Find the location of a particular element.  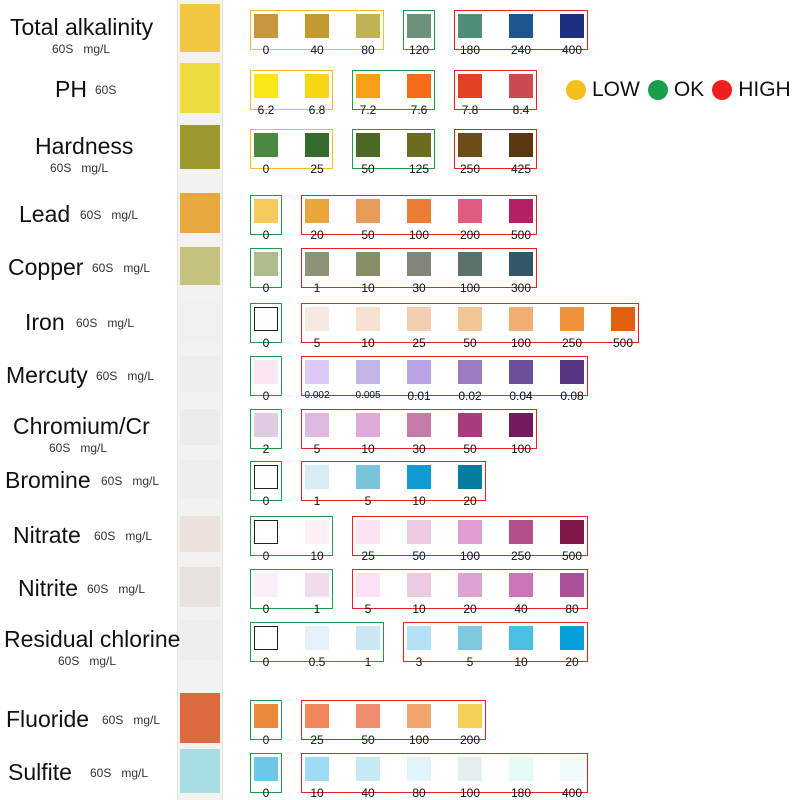

legend-dot-high is located at coordinates (722, 90).